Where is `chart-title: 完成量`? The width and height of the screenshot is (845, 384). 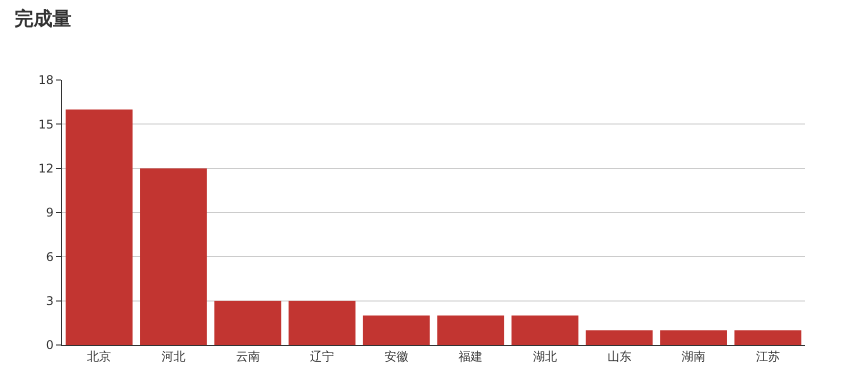 chart-title: 完成量 is located at coordinates (43, 19).